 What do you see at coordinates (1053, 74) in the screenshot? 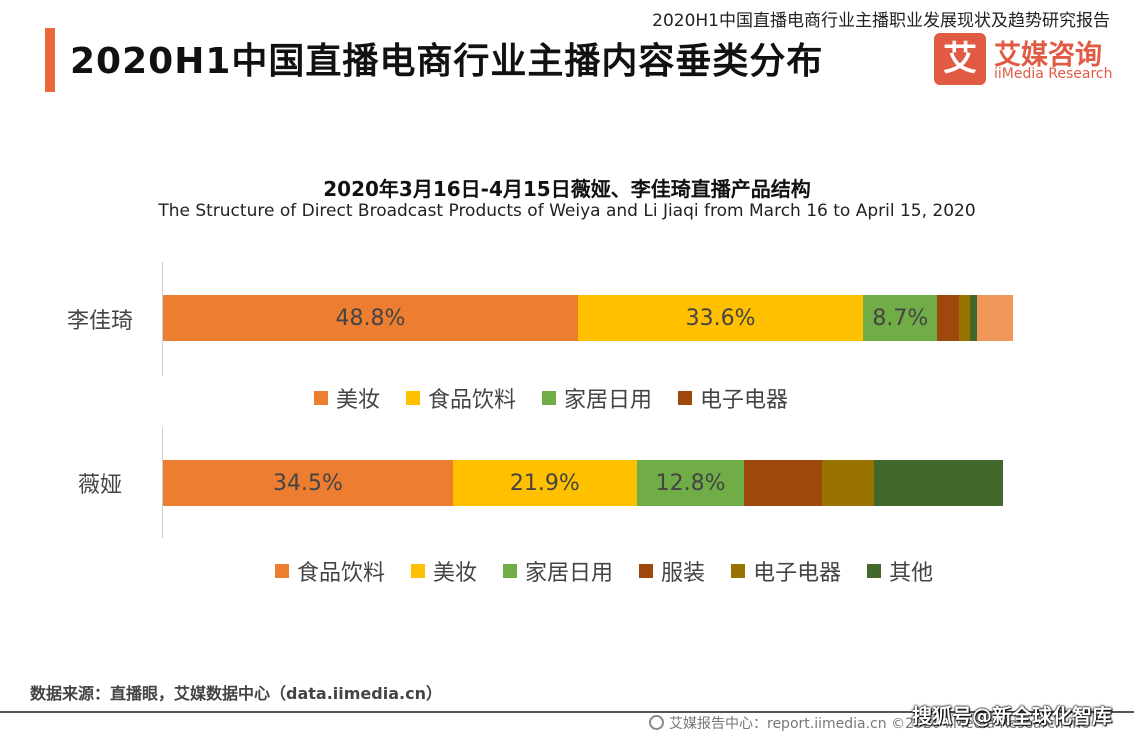
I see `logo-name-en: iiMedia Research` at bounding box center [1053, 74].